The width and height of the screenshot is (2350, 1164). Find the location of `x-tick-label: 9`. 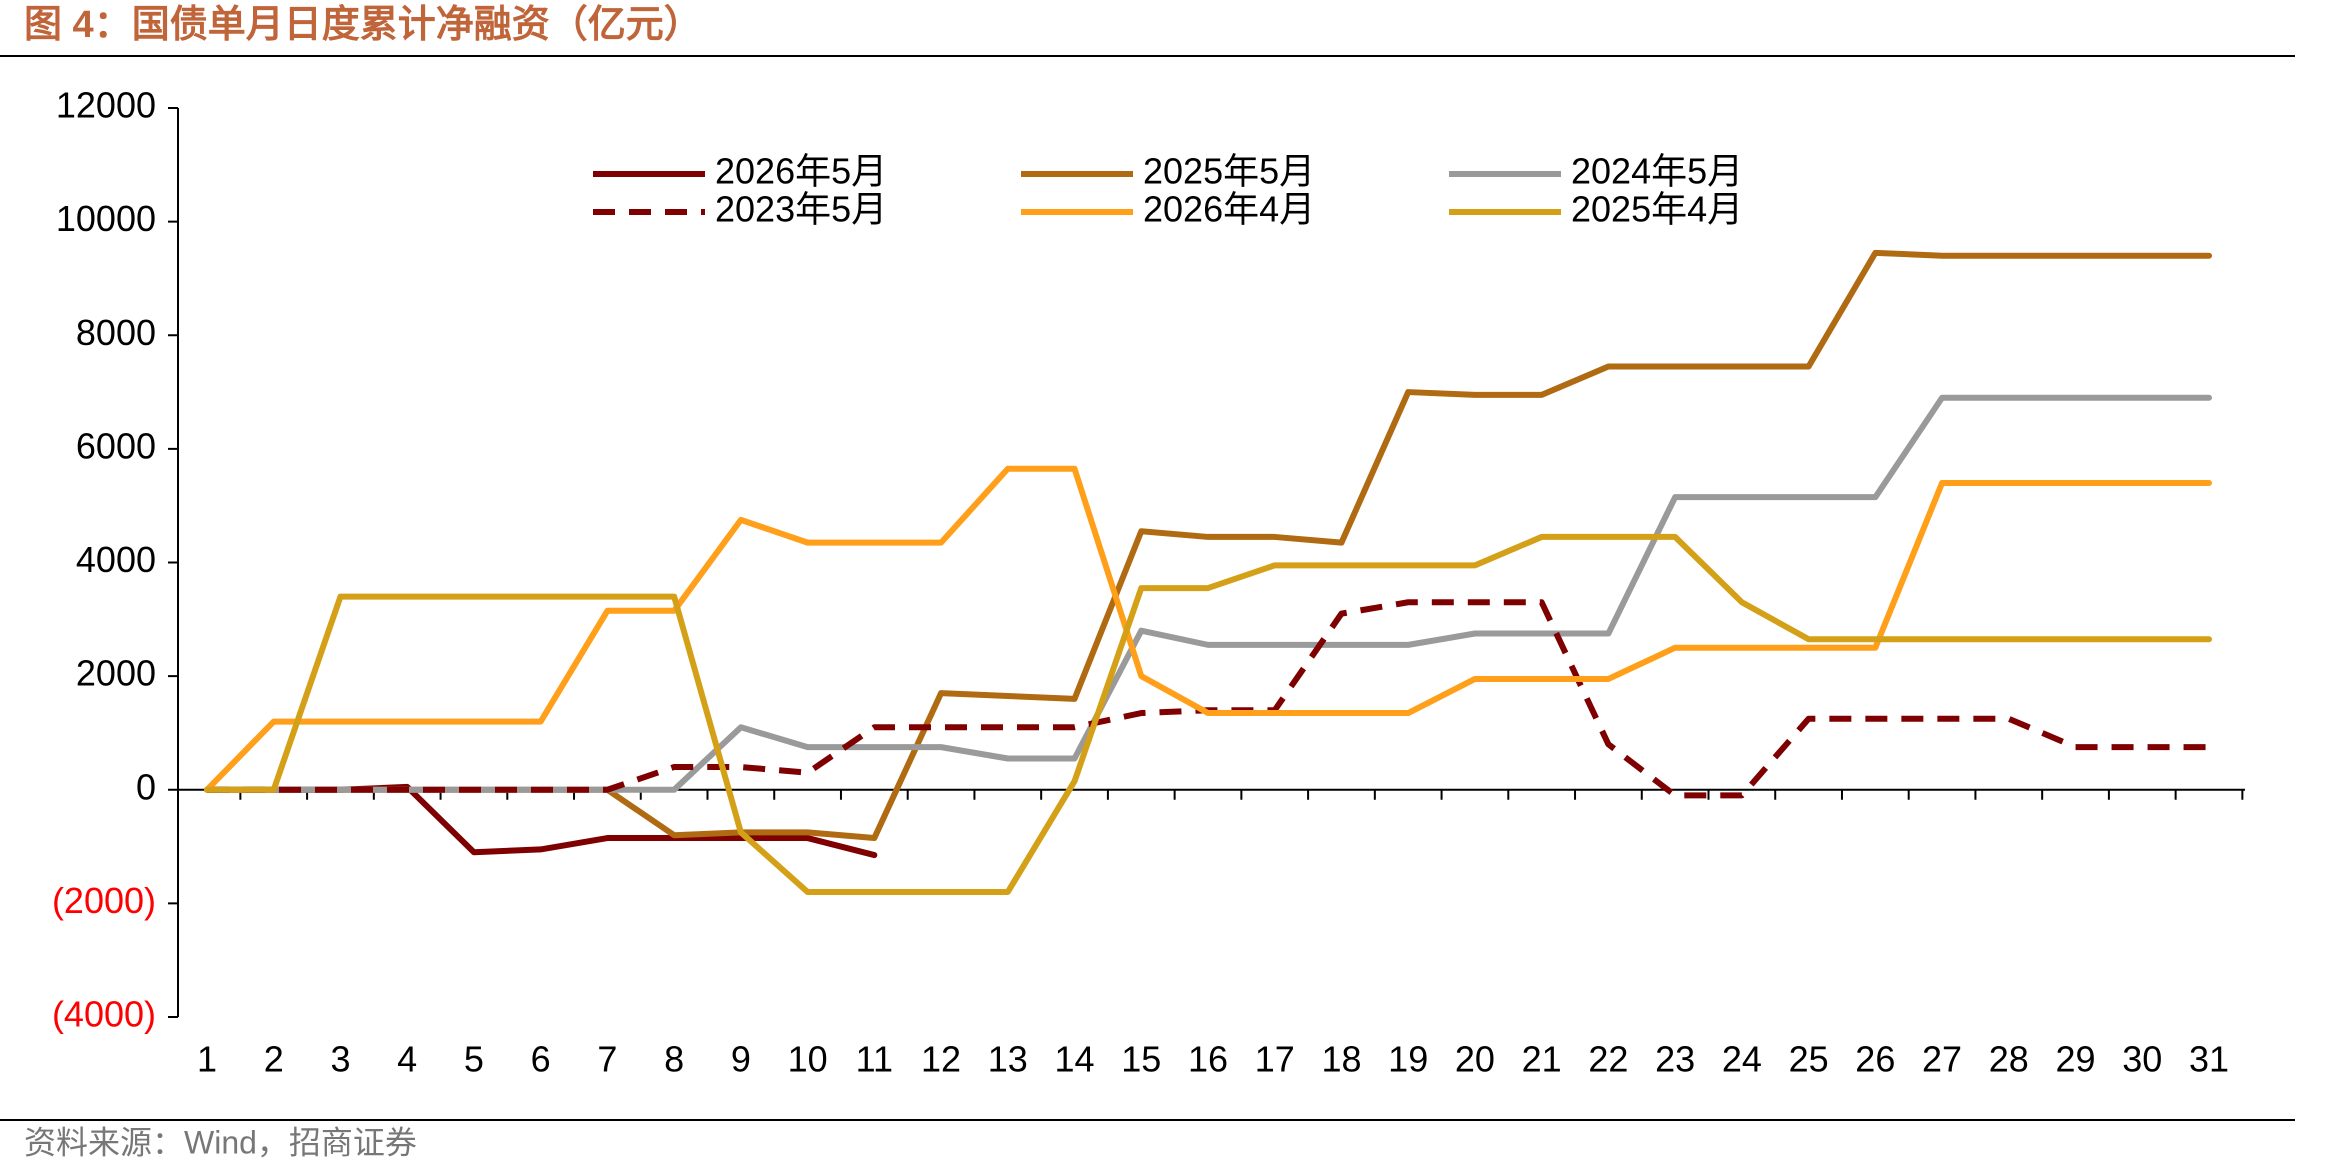

x-tick-label: 9 is located at coordinates (741, 1059).